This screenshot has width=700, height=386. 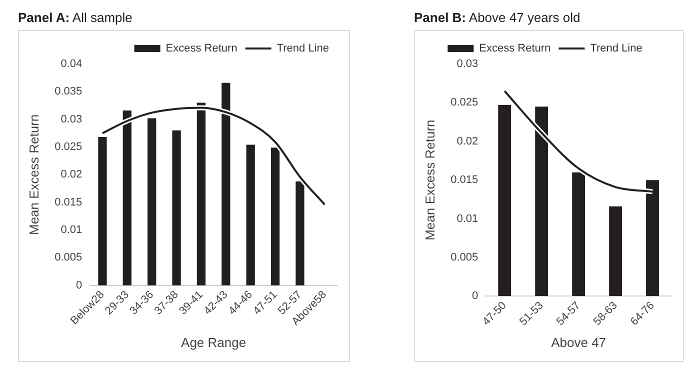 What do you see at coordinates (498, 18) in the screenshot?
I see `chart-title: Panel B: Above 47 years old` at bounding box center [498, 18].